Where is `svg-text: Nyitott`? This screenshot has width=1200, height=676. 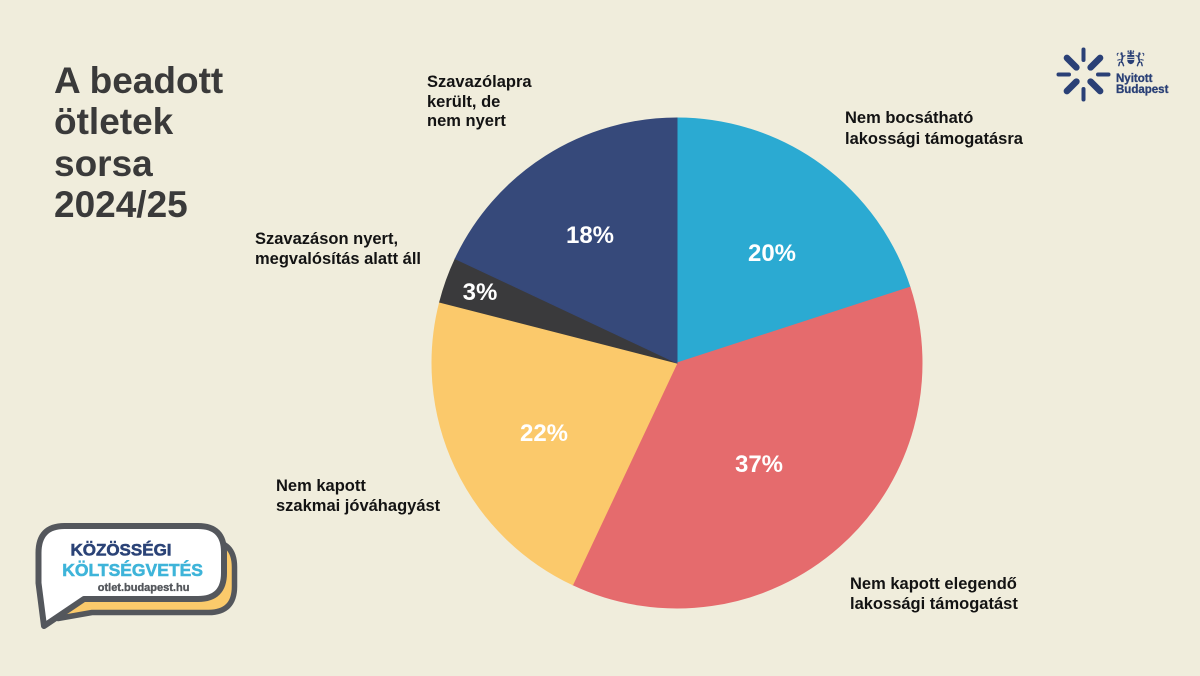
svg-text: Nyitott is located at coordinates (1134, 79).